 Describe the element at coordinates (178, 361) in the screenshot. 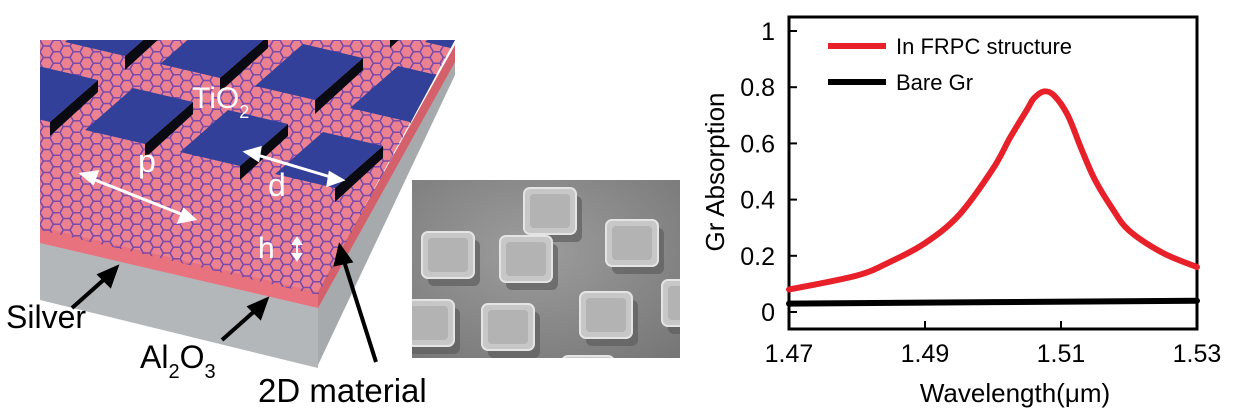

I see `al2o3-label: Al2O3` at that location.